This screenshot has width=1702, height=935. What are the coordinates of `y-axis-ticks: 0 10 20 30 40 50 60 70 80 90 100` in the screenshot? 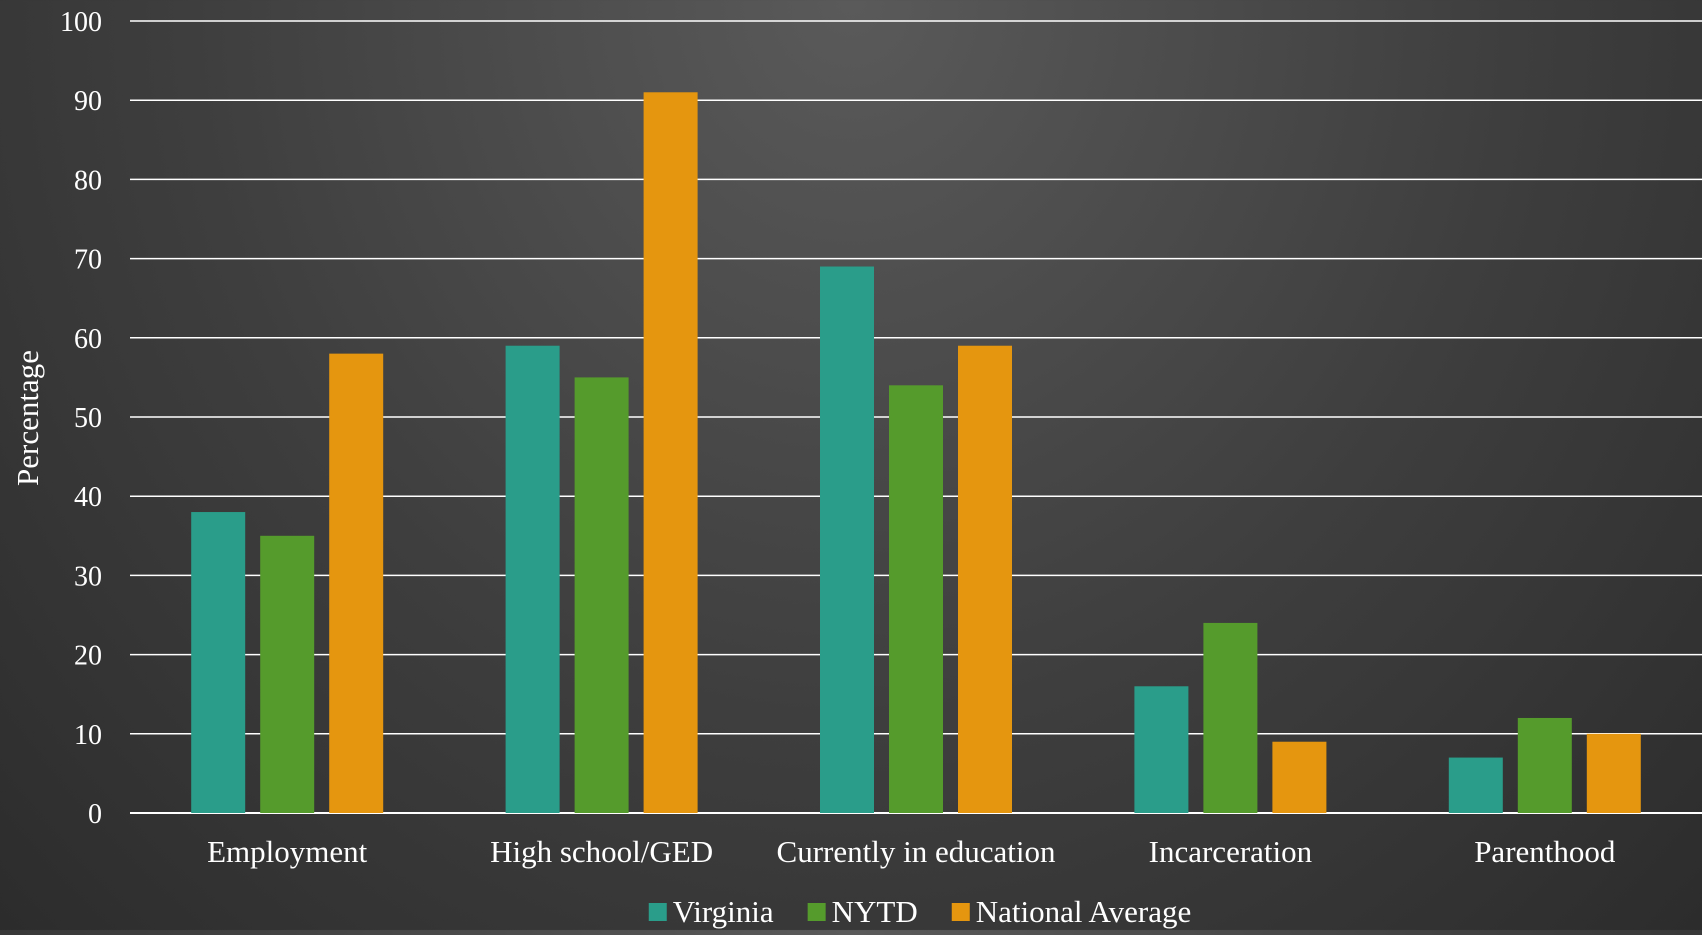 It's located at (81, 418).